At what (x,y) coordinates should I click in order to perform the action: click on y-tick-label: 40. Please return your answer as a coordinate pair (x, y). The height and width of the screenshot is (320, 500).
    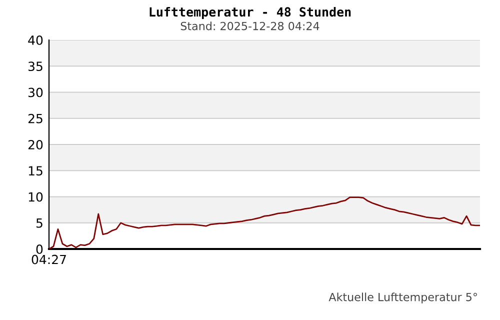
    Looking at the image, I should click on (35, 40).